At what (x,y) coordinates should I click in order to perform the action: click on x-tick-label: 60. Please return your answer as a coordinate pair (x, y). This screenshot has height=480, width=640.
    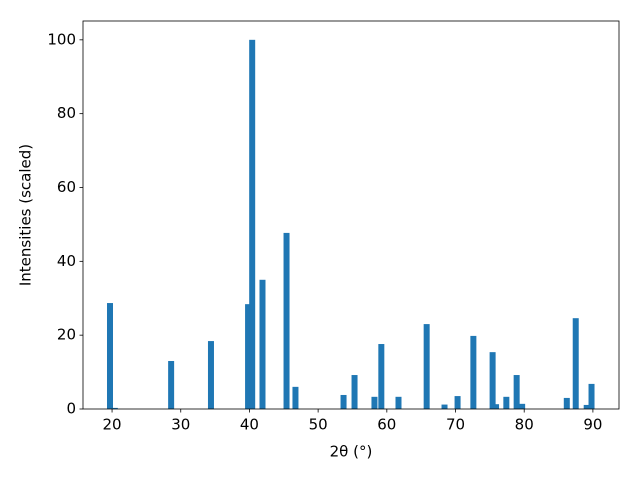
    Looking at the image, I should click on (386, 425).